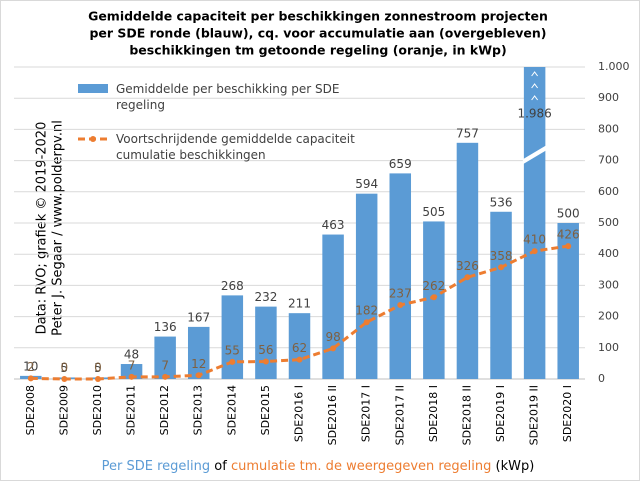 The width and height of the screenshot is (640, 481). Describe the element at coordinates (608, 316) in the screenshot. I see `y-tick-label: 200` at that location.